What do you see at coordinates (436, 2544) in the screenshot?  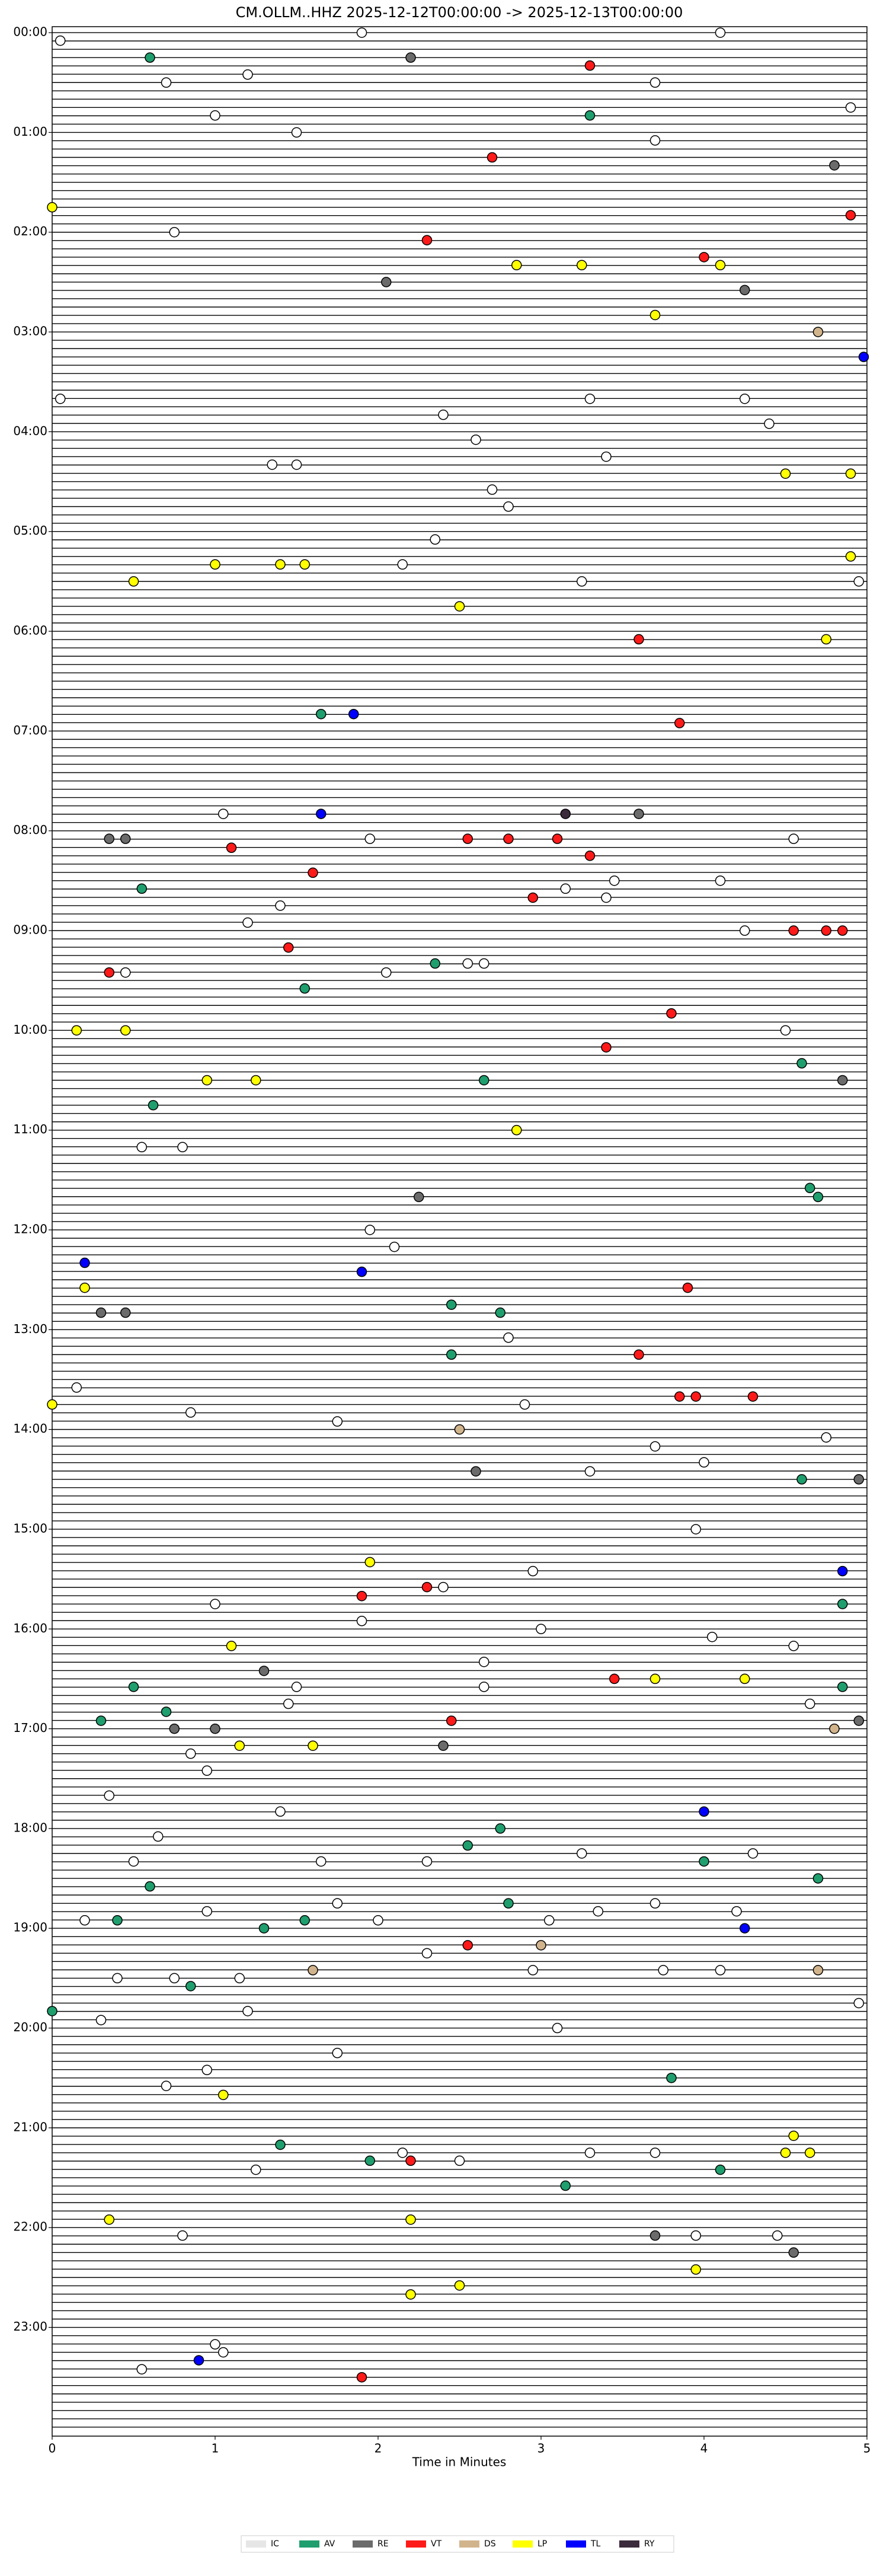 I see `legend-label: VT` at bounding box center [436, 2544].